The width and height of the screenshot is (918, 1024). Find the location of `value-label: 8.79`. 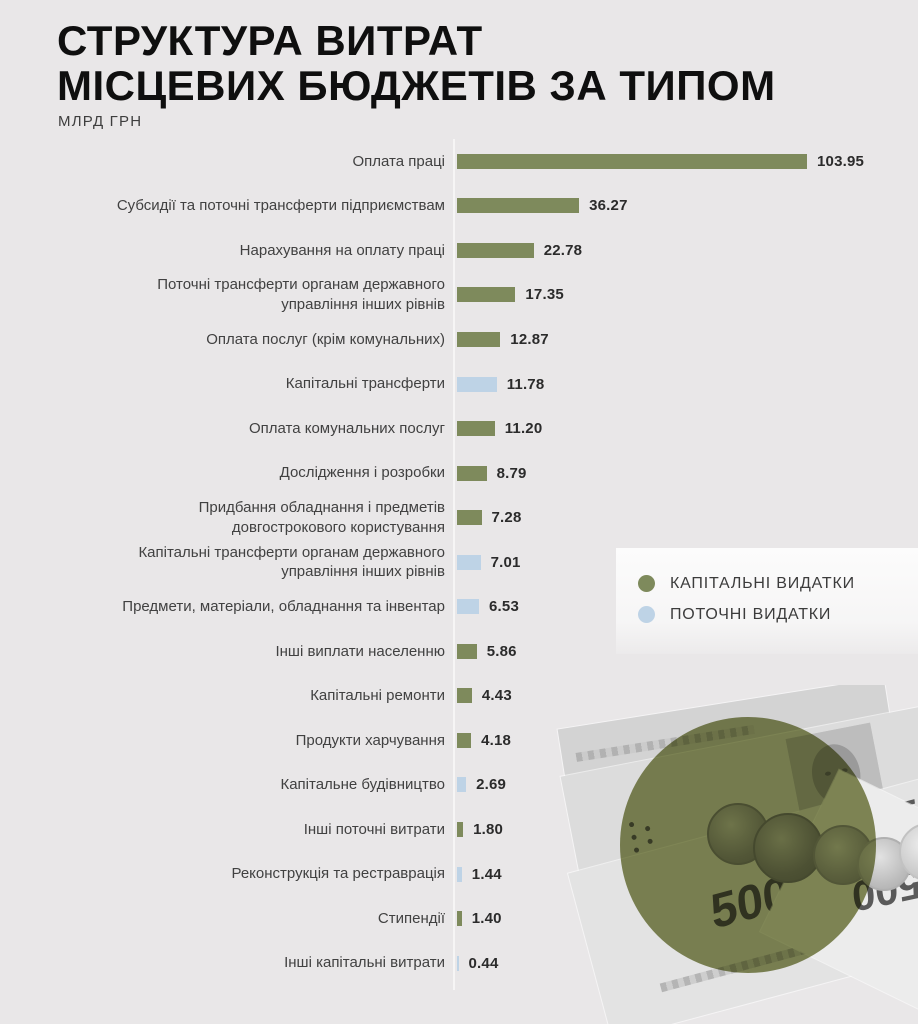

value-label: 8.79 is located at coordinates (511, 473).